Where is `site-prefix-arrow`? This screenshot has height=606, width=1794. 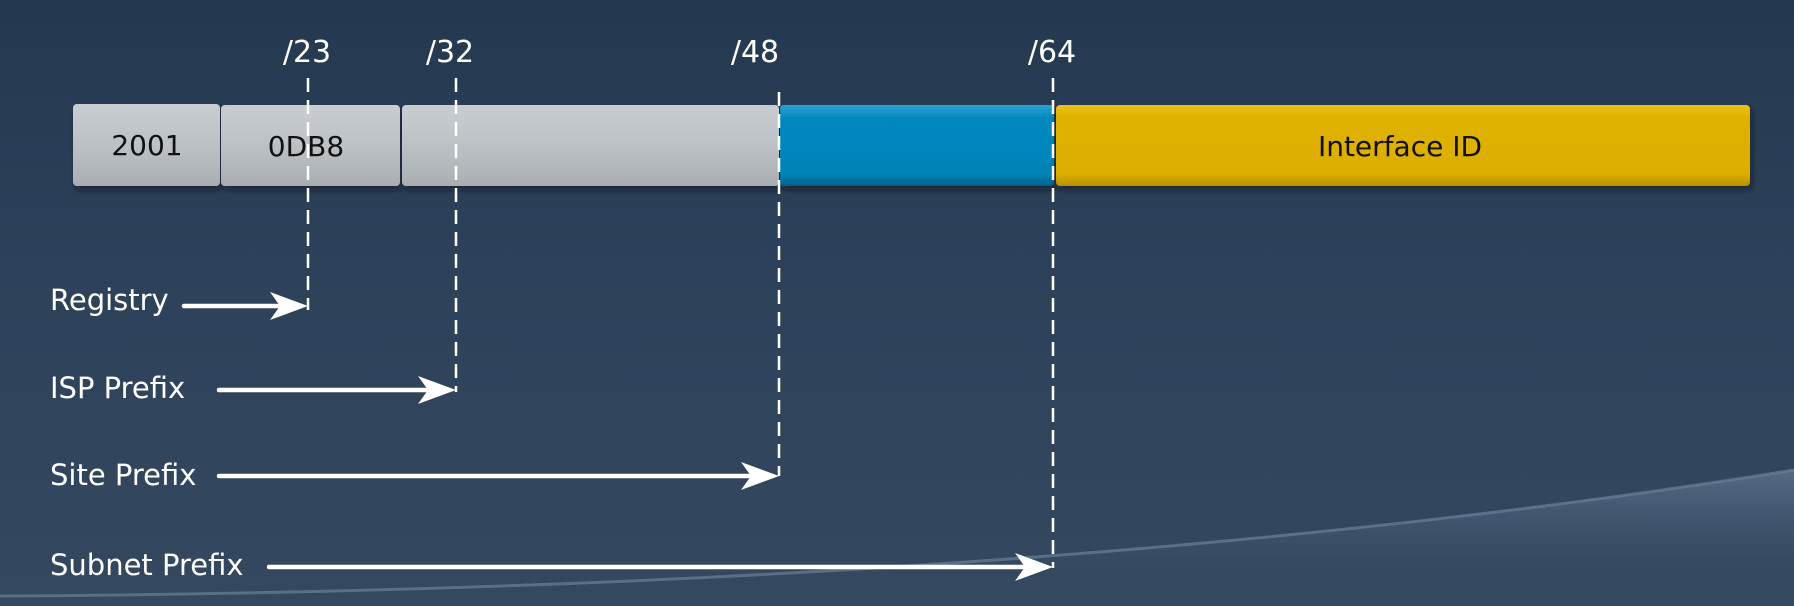 site-prefix-arrow is located at coordinates (497, 476).